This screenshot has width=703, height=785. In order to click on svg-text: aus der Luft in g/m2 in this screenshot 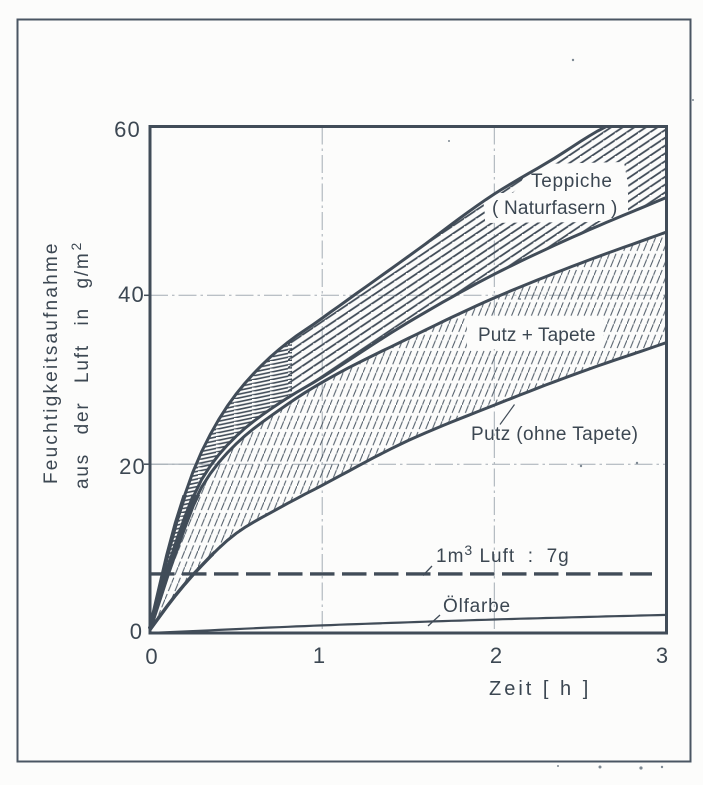, I will do `click(80, 365)`.